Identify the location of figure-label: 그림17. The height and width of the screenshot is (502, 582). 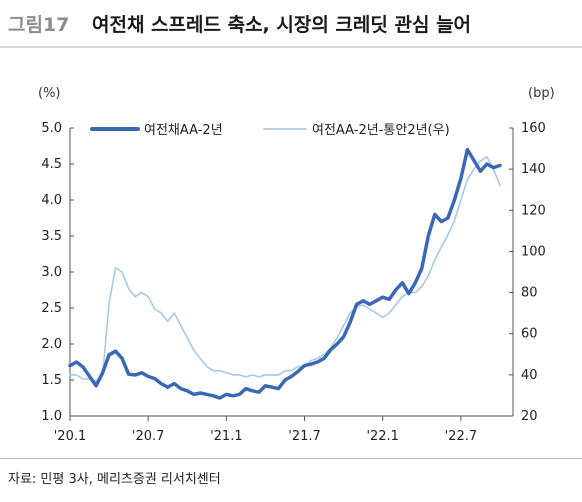
(39, 25).